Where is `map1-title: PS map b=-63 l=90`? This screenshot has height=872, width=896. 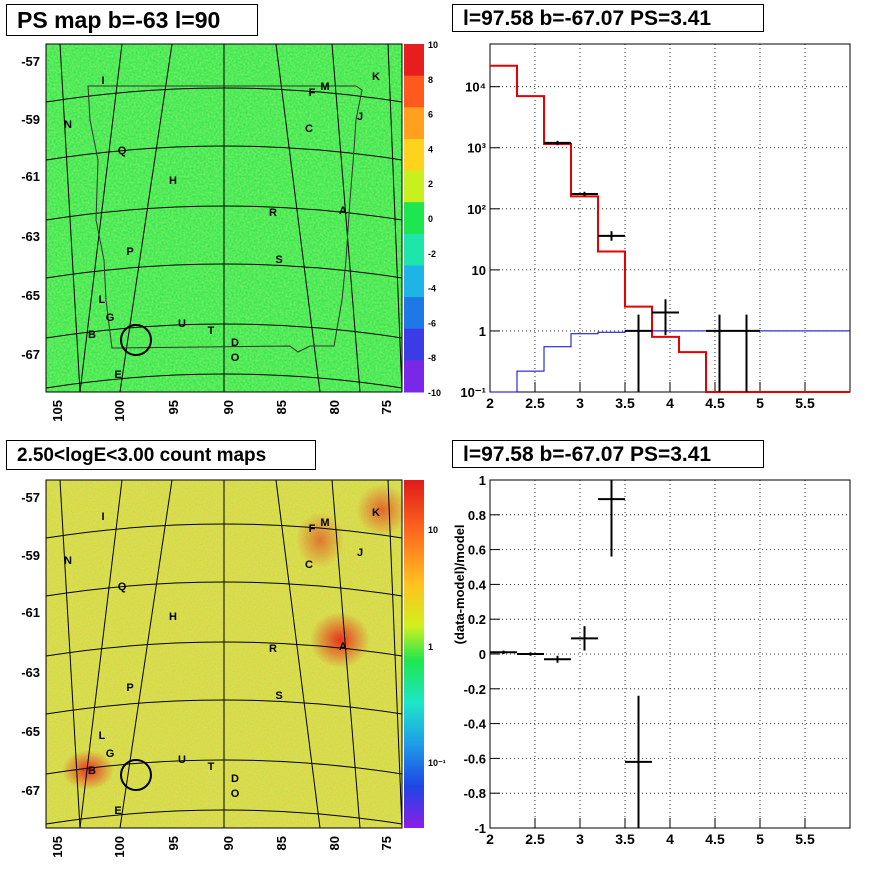 map1-title: PS map b=-63 l=90 is located at coordinates (132, 20).